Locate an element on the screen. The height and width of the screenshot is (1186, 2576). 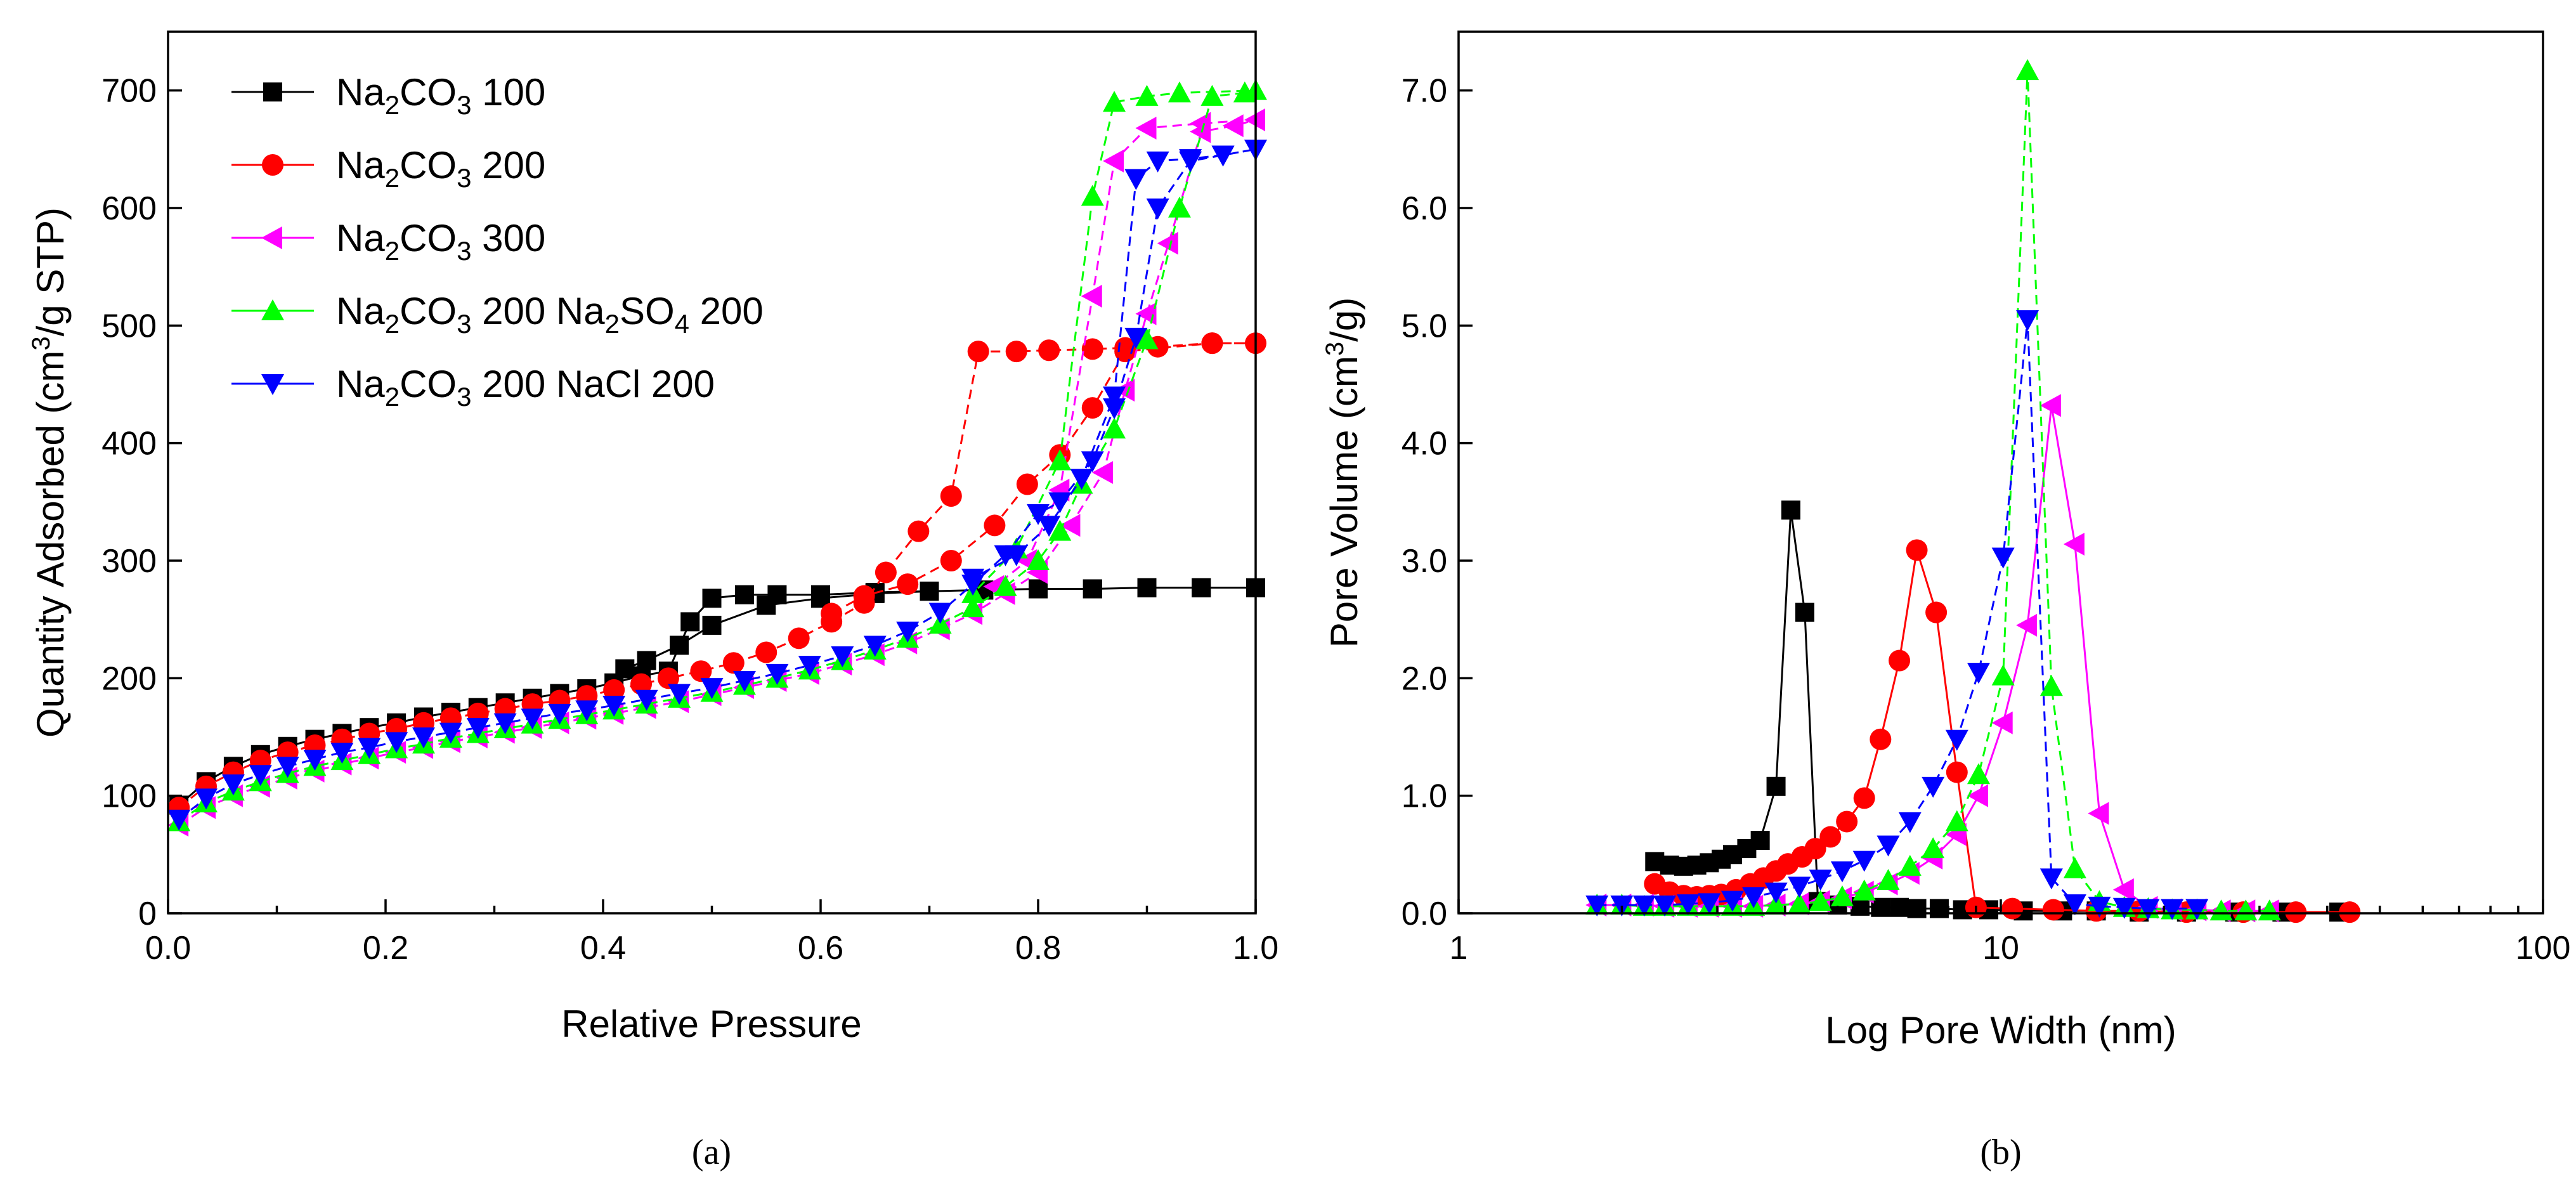
panel-b-y-tick-label: 7.0 is located at coordinates (1424, 92).